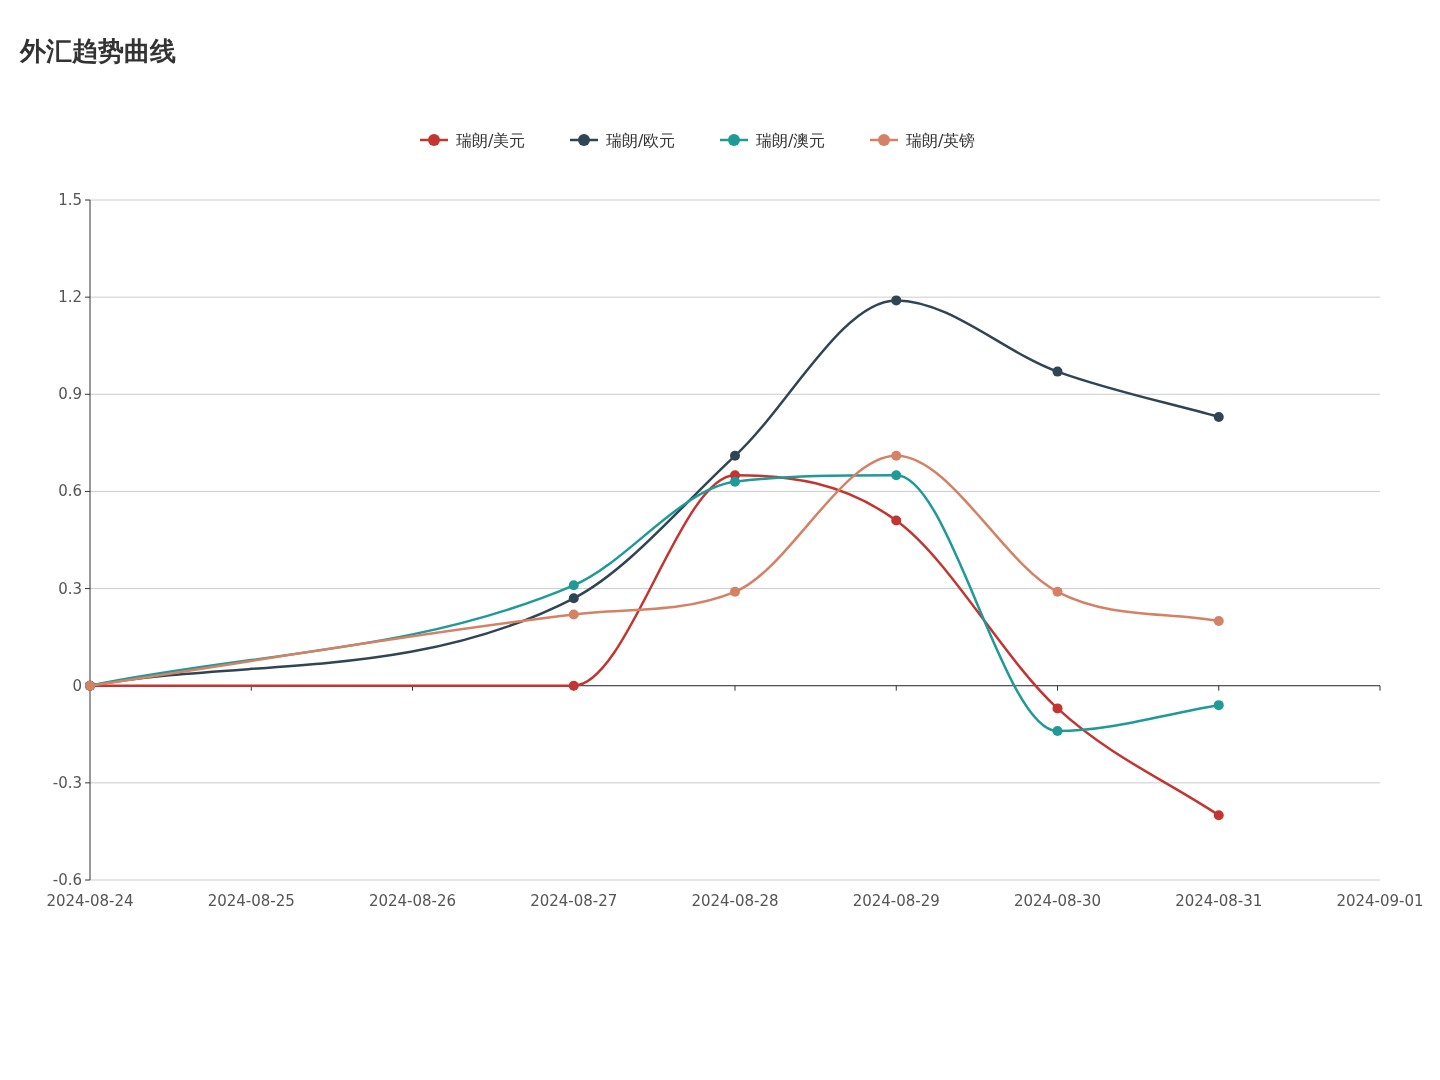 This screenshot has height=1080, width=1440. I want to click on x-tick-label: 2024-08-30, so click(1057, 901).